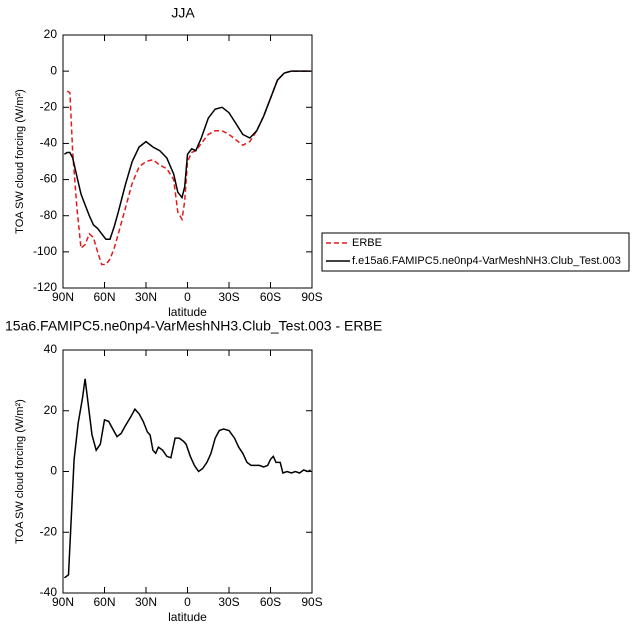  I want to click on y-tick-label: -120, so click(45, 287).